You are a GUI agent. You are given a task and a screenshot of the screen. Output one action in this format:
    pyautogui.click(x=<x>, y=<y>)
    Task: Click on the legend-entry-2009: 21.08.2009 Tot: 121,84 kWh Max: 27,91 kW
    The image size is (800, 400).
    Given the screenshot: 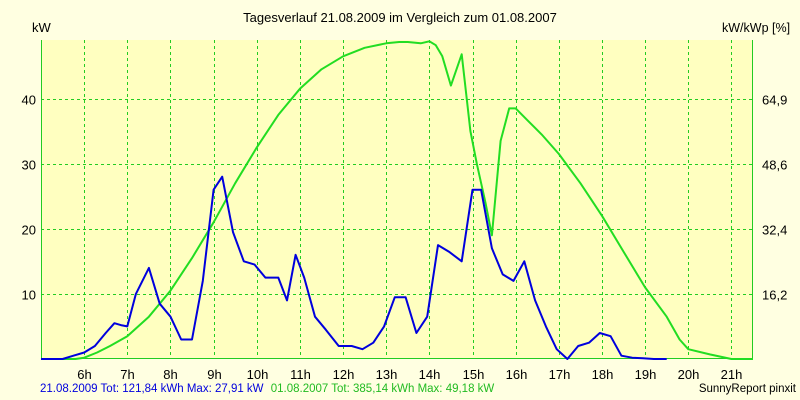 What is the action you would take?
    pyautogui.click(x=152, y=389)
    